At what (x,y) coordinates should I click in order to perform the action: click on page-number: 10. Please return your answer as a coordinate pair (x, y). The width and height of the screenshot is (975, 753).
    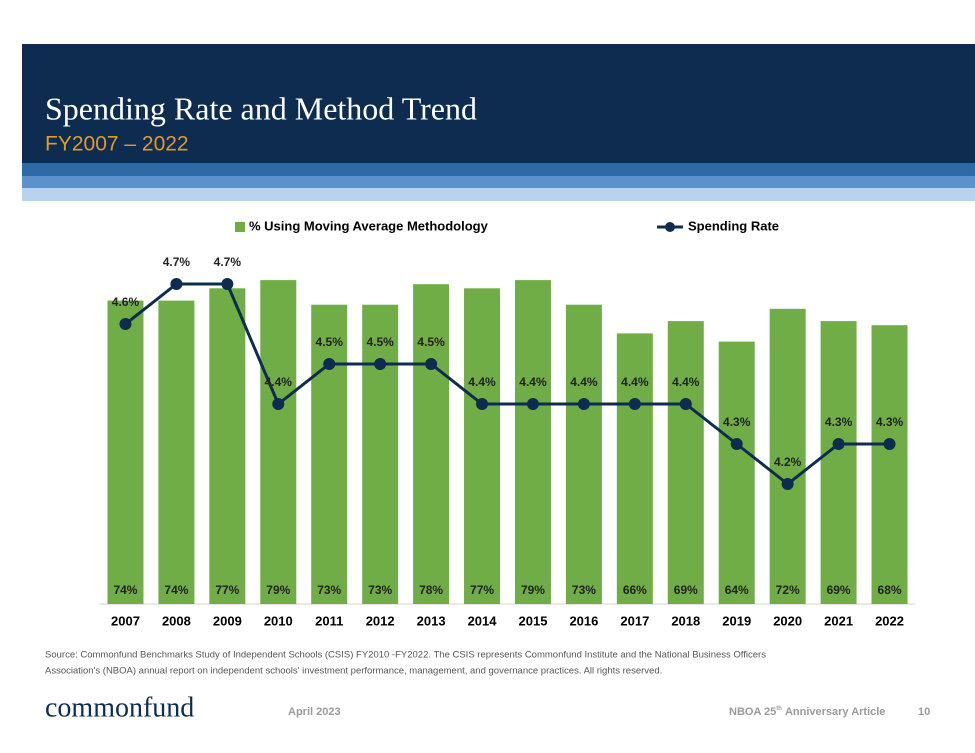
    Looking at the image, I should click on (924, 712).